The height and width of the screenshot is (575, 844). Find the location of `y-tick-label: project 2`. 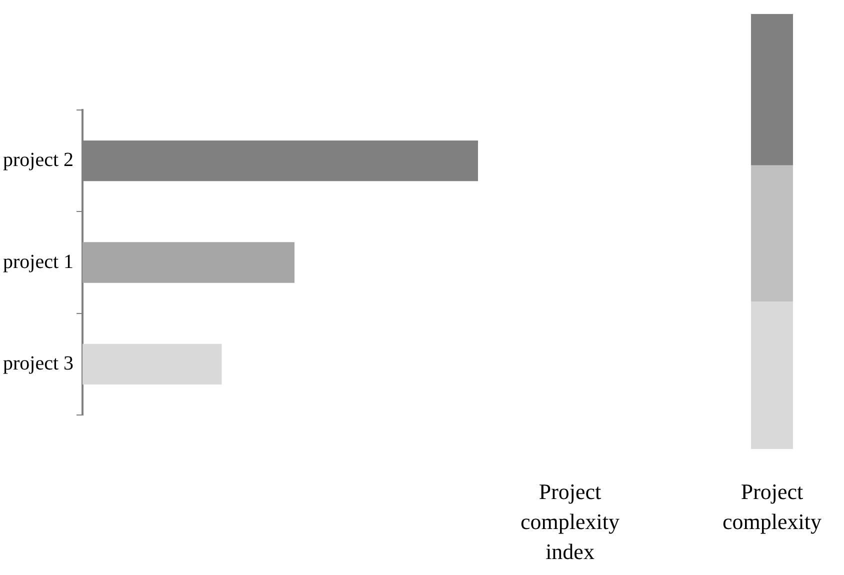

y-tick-label: project 2 is located at coordinates (38, 160).